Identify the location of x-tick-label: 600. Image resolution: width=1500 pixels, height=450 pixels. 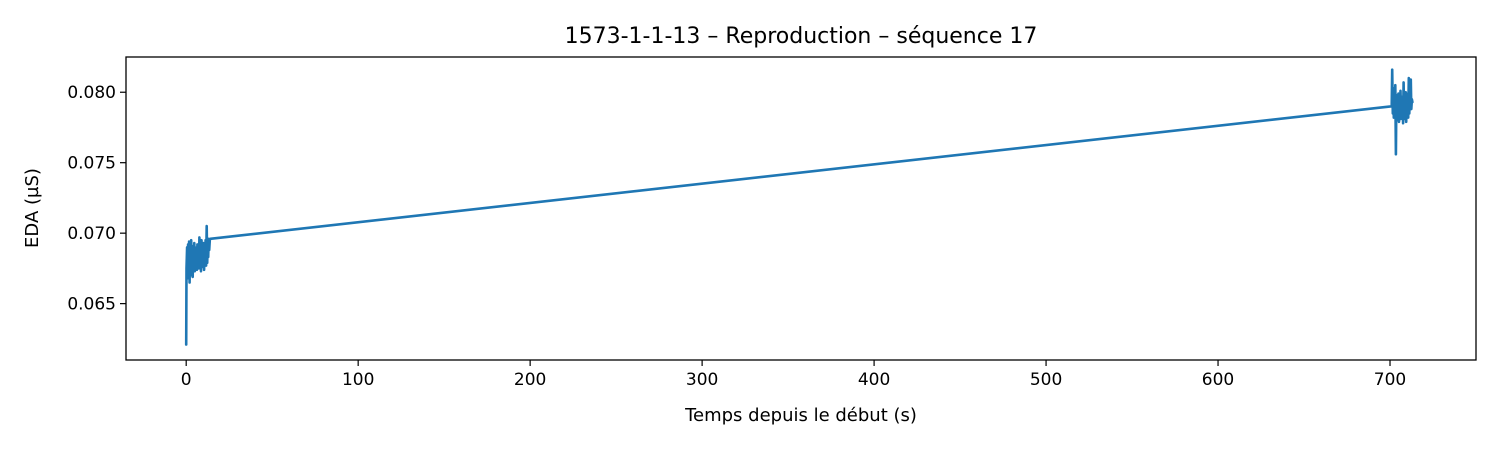
(1218, 380).